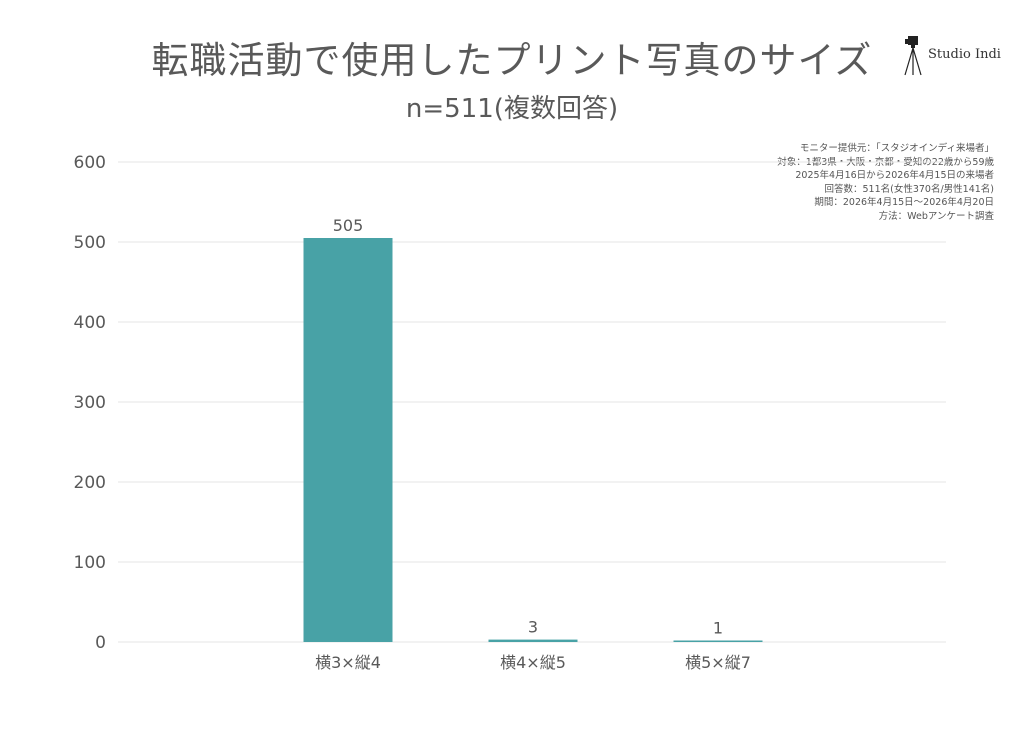 The image size is (1024, 732). I want to click on studio-logo: Studio Indi, so click(957, 55).